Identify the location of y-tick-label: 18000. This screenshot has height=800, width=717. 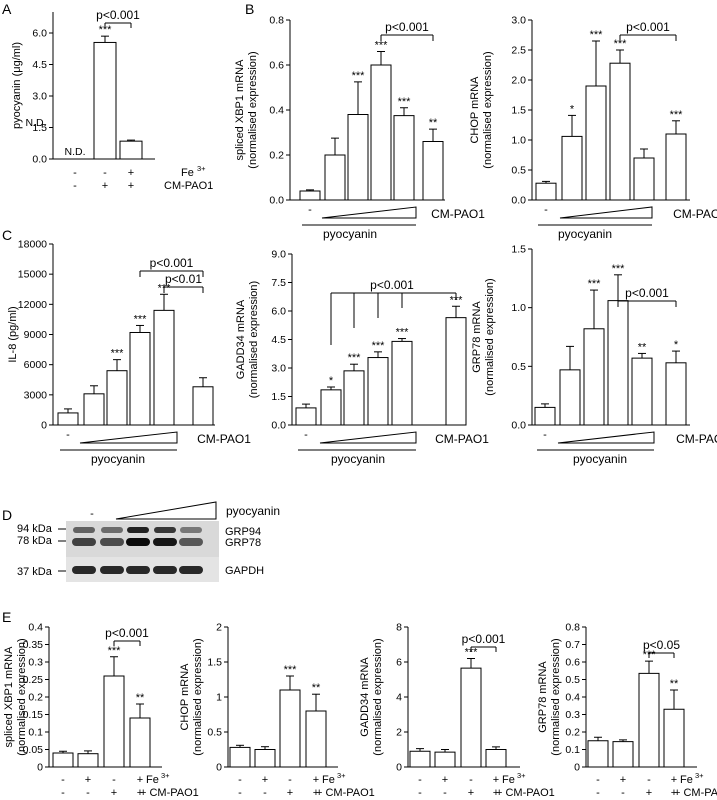
(32, 245).